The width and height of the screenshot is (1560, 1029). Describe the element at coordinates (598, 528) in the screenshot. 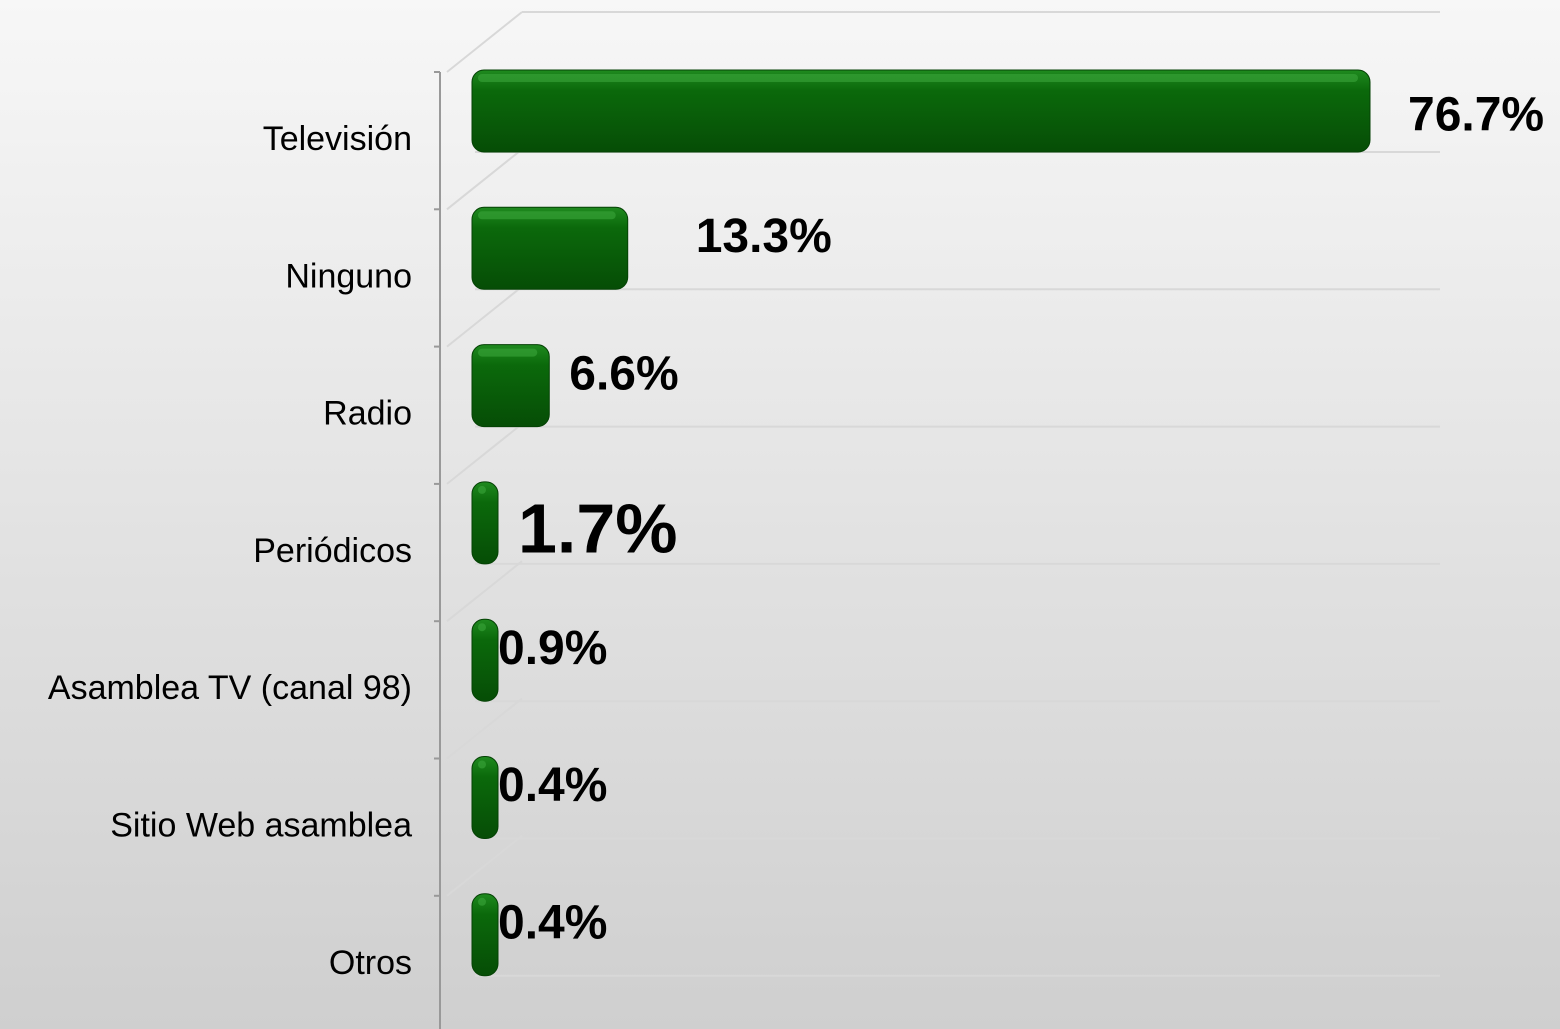

I see `value-label: 1.7%` at that location.